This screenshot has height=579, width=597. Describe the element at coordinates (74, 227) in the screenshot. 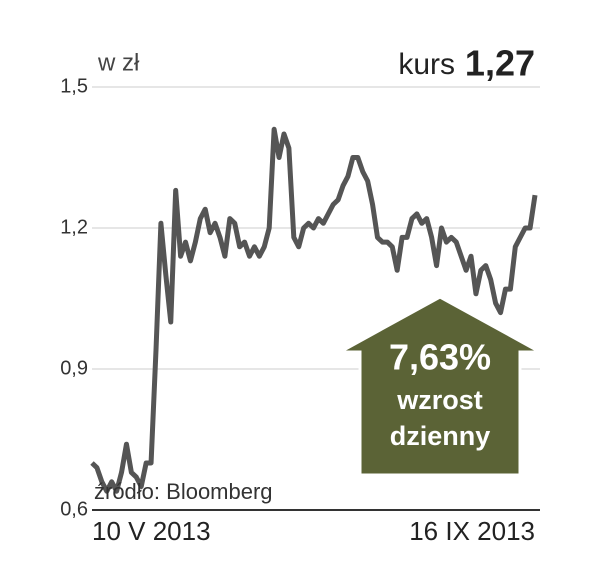

I see `y-tick-label: 1,2` at that location.